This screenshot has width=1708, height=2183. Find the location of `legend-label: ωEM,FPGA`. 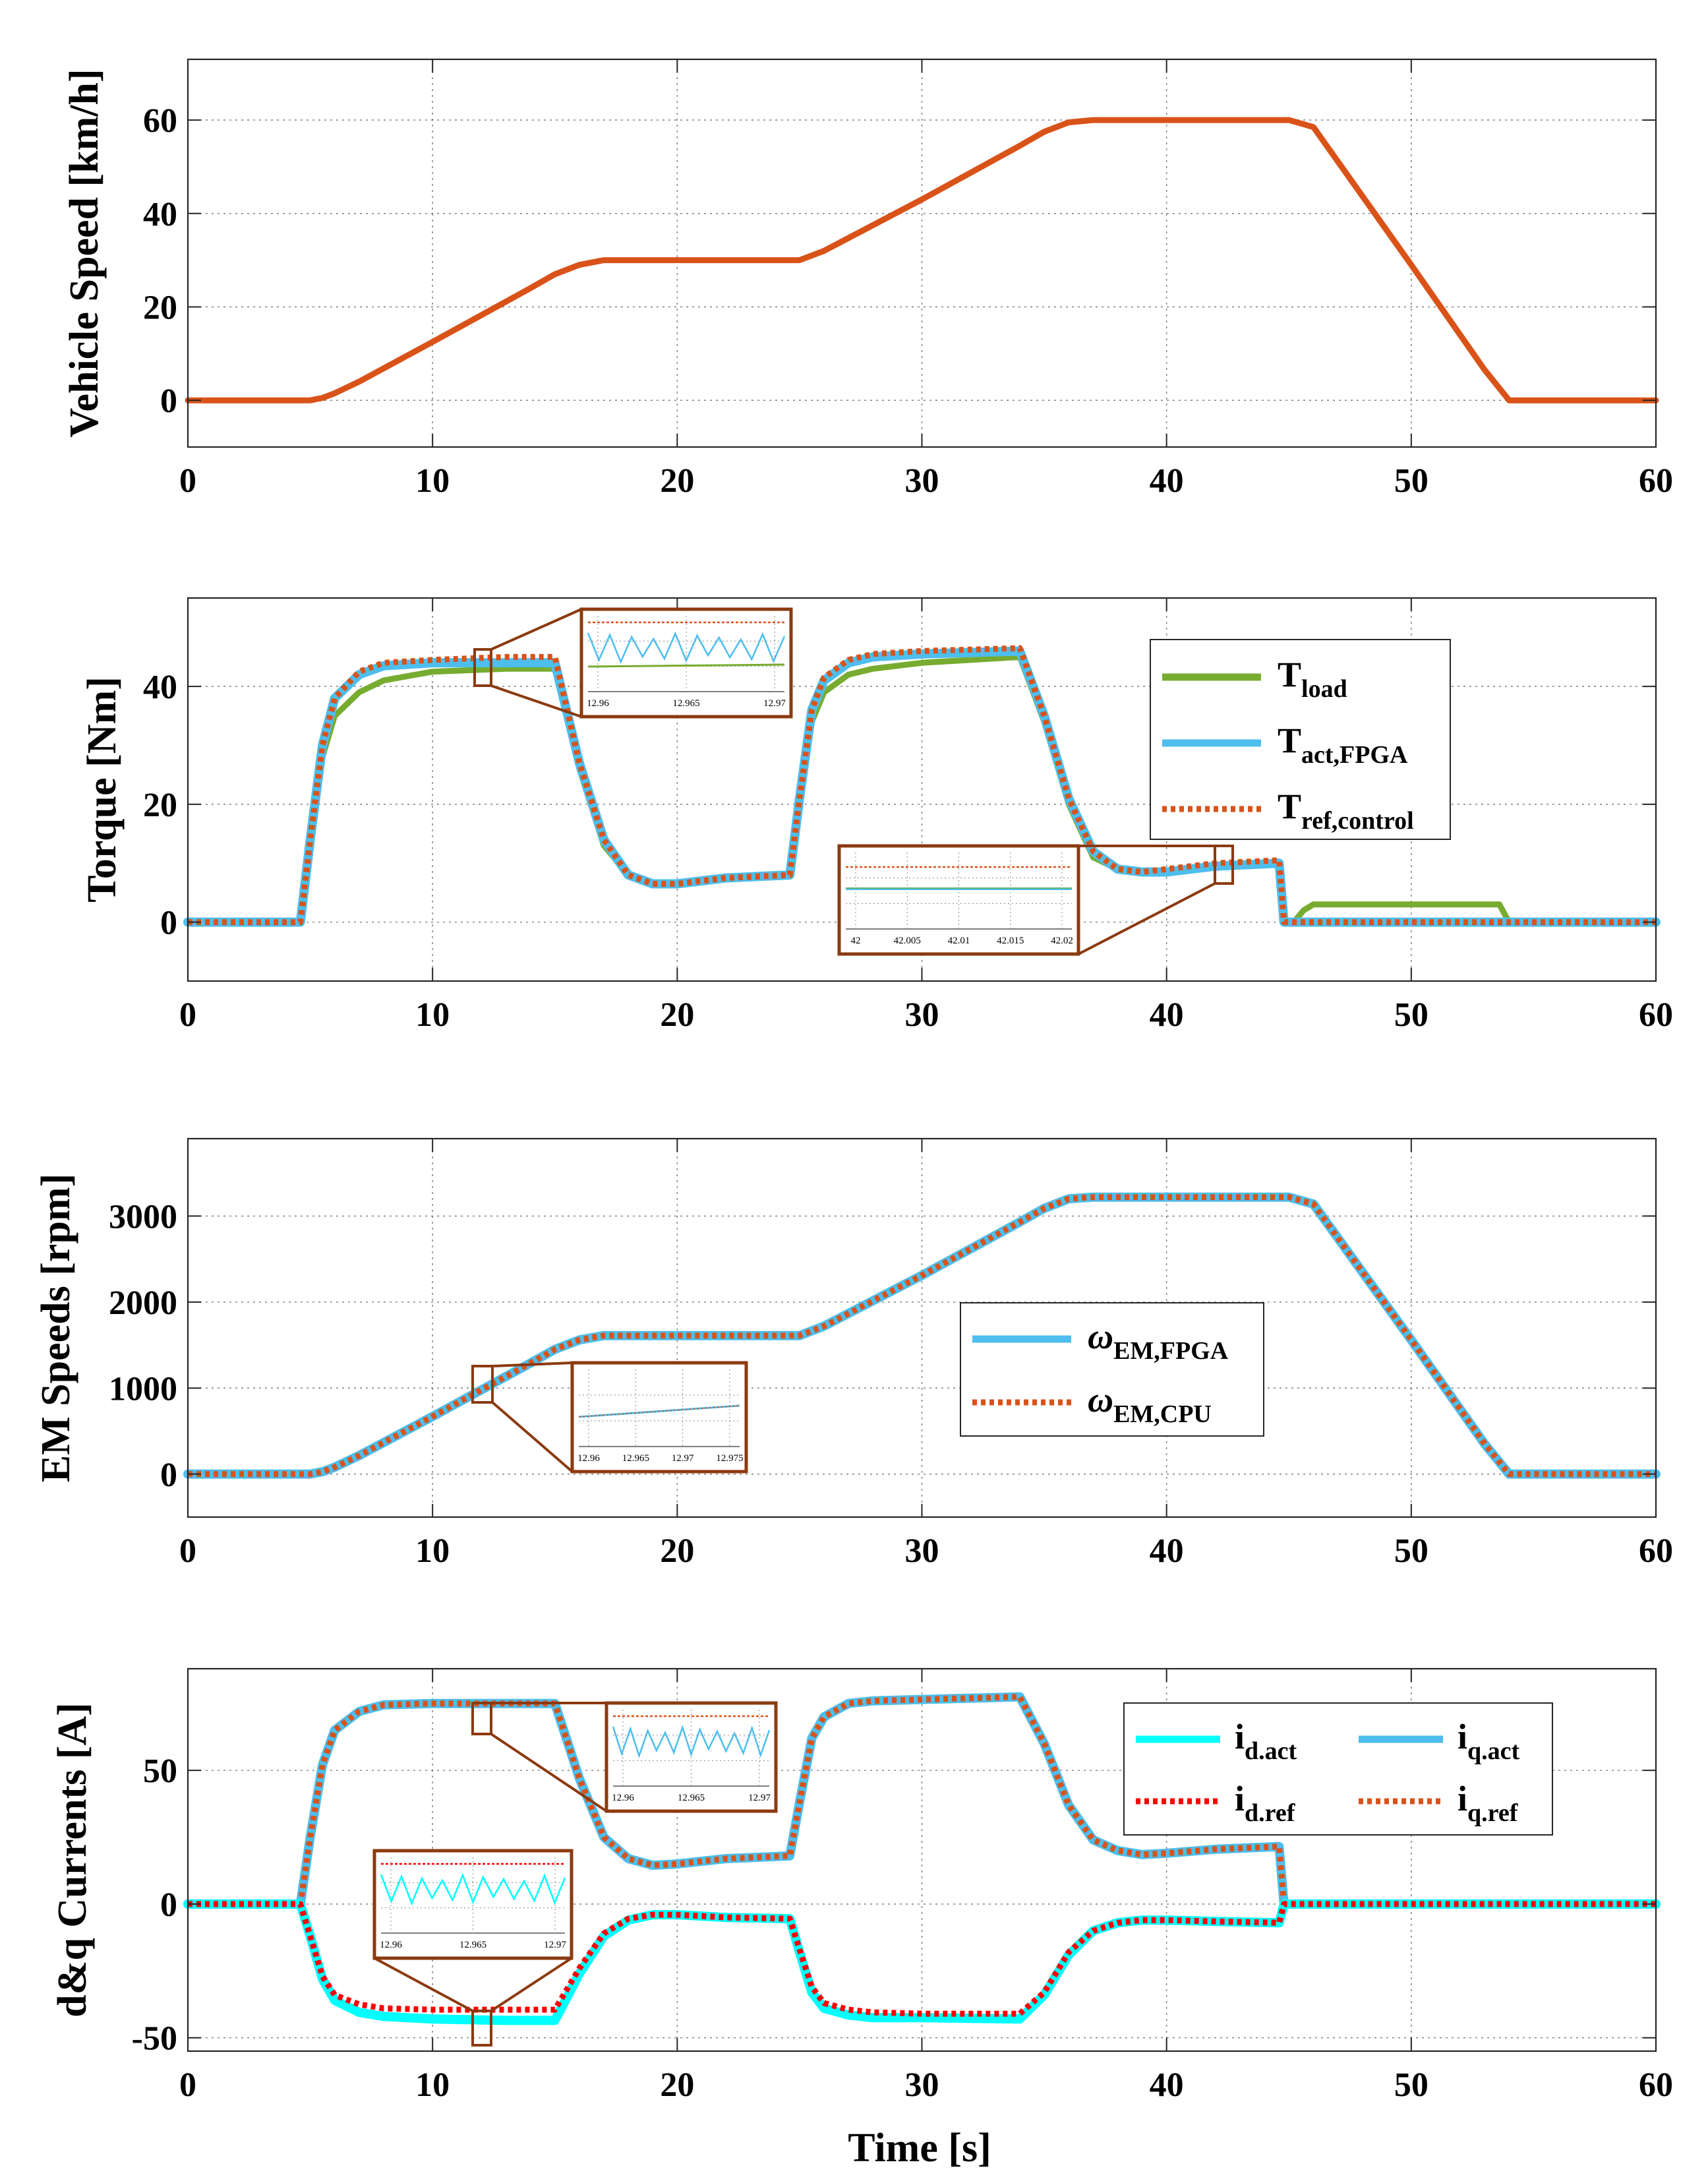

legend-label: ωEM,FPGA is located at coordinates (1158, 1341).